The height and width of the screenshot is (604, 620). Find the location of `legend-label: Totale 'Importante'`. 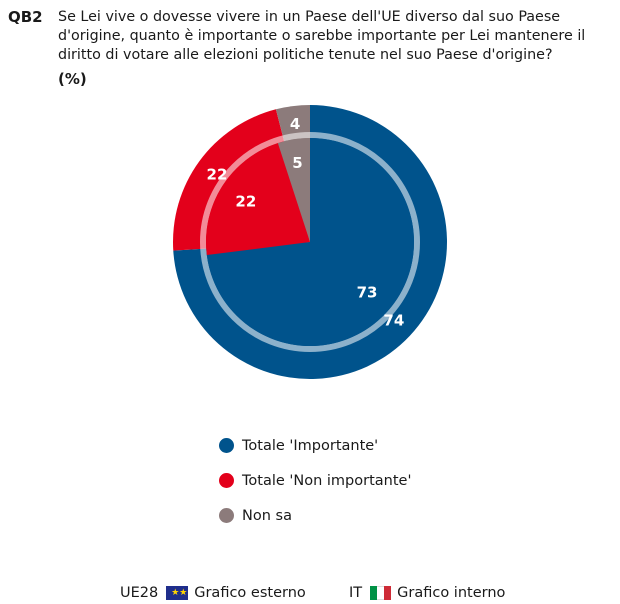

legend-label: Totale 'Importante' is located at coordinates (310, 445).